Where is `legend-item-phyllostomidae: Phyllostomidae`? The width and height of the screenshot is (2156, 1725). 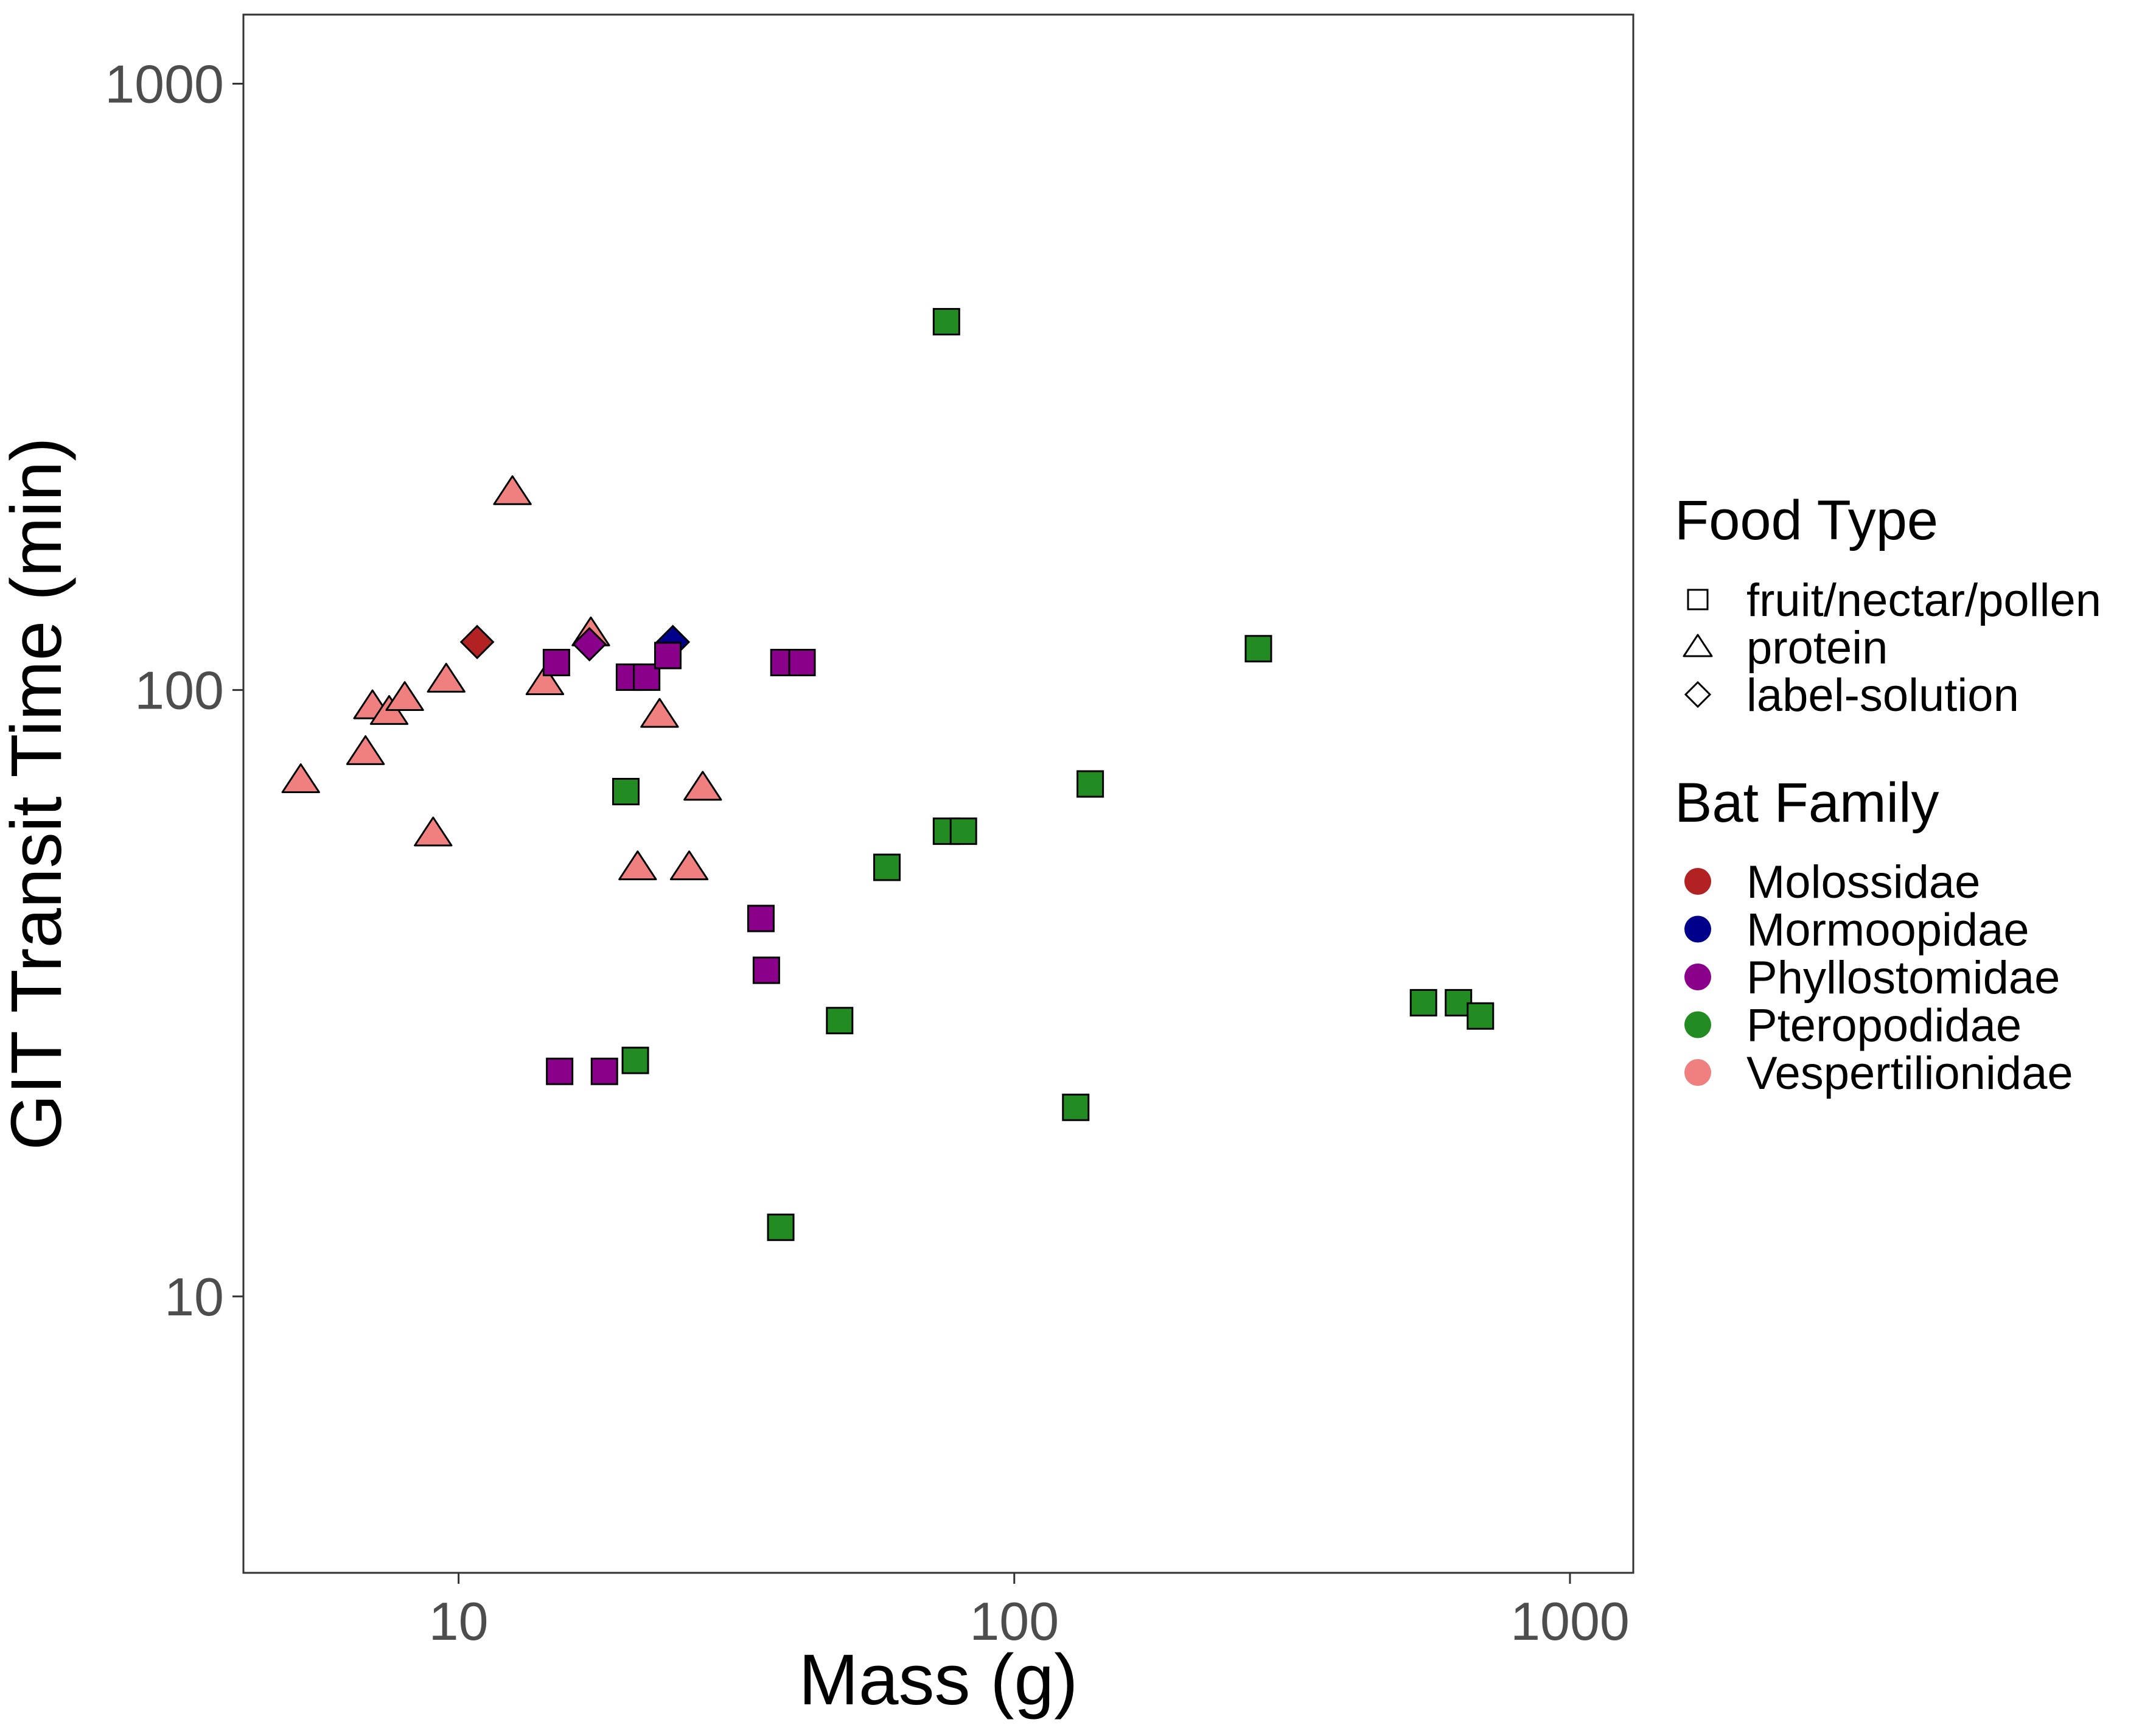
legend-item-phyllostomidae: Phyllostomidae is located at coordinates (1872, 978).